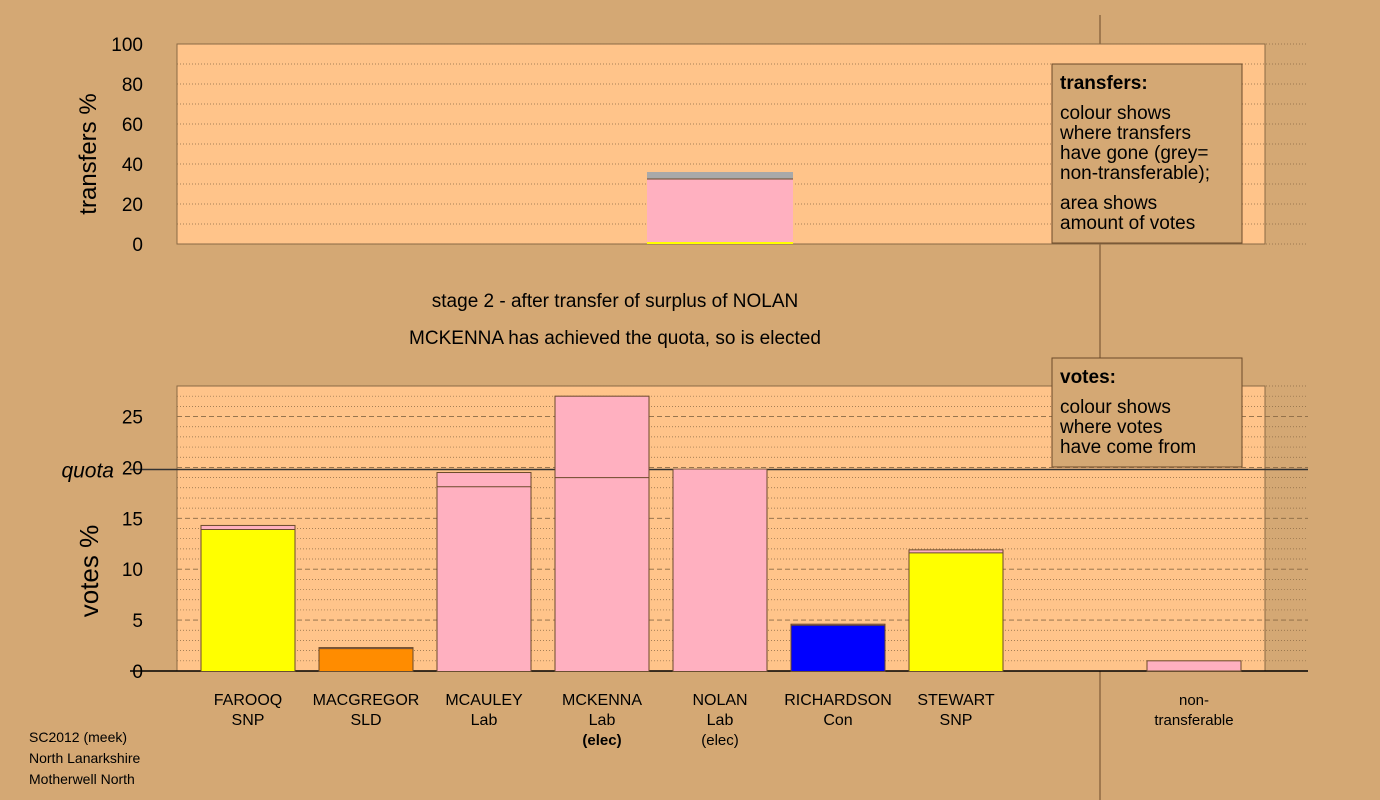 Image resolution: width=1380 pixels, height=800 pixels. I want to click on transfers-legend-box, so click(1147, 153).